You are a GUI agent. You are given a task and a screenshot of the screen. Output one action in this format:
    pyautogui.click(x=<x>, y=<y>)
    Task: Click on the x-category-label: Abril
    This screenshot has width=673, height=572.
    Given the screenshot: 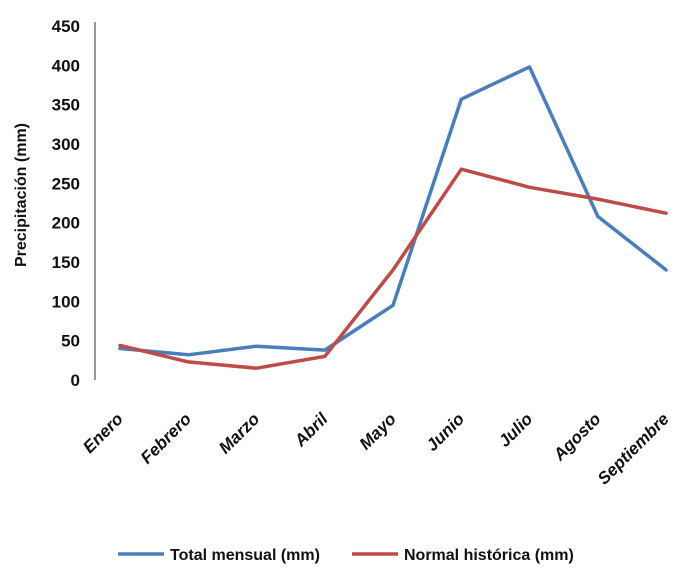 What is the action you would take?
    pyautogui.click(x=311, y=429)
    